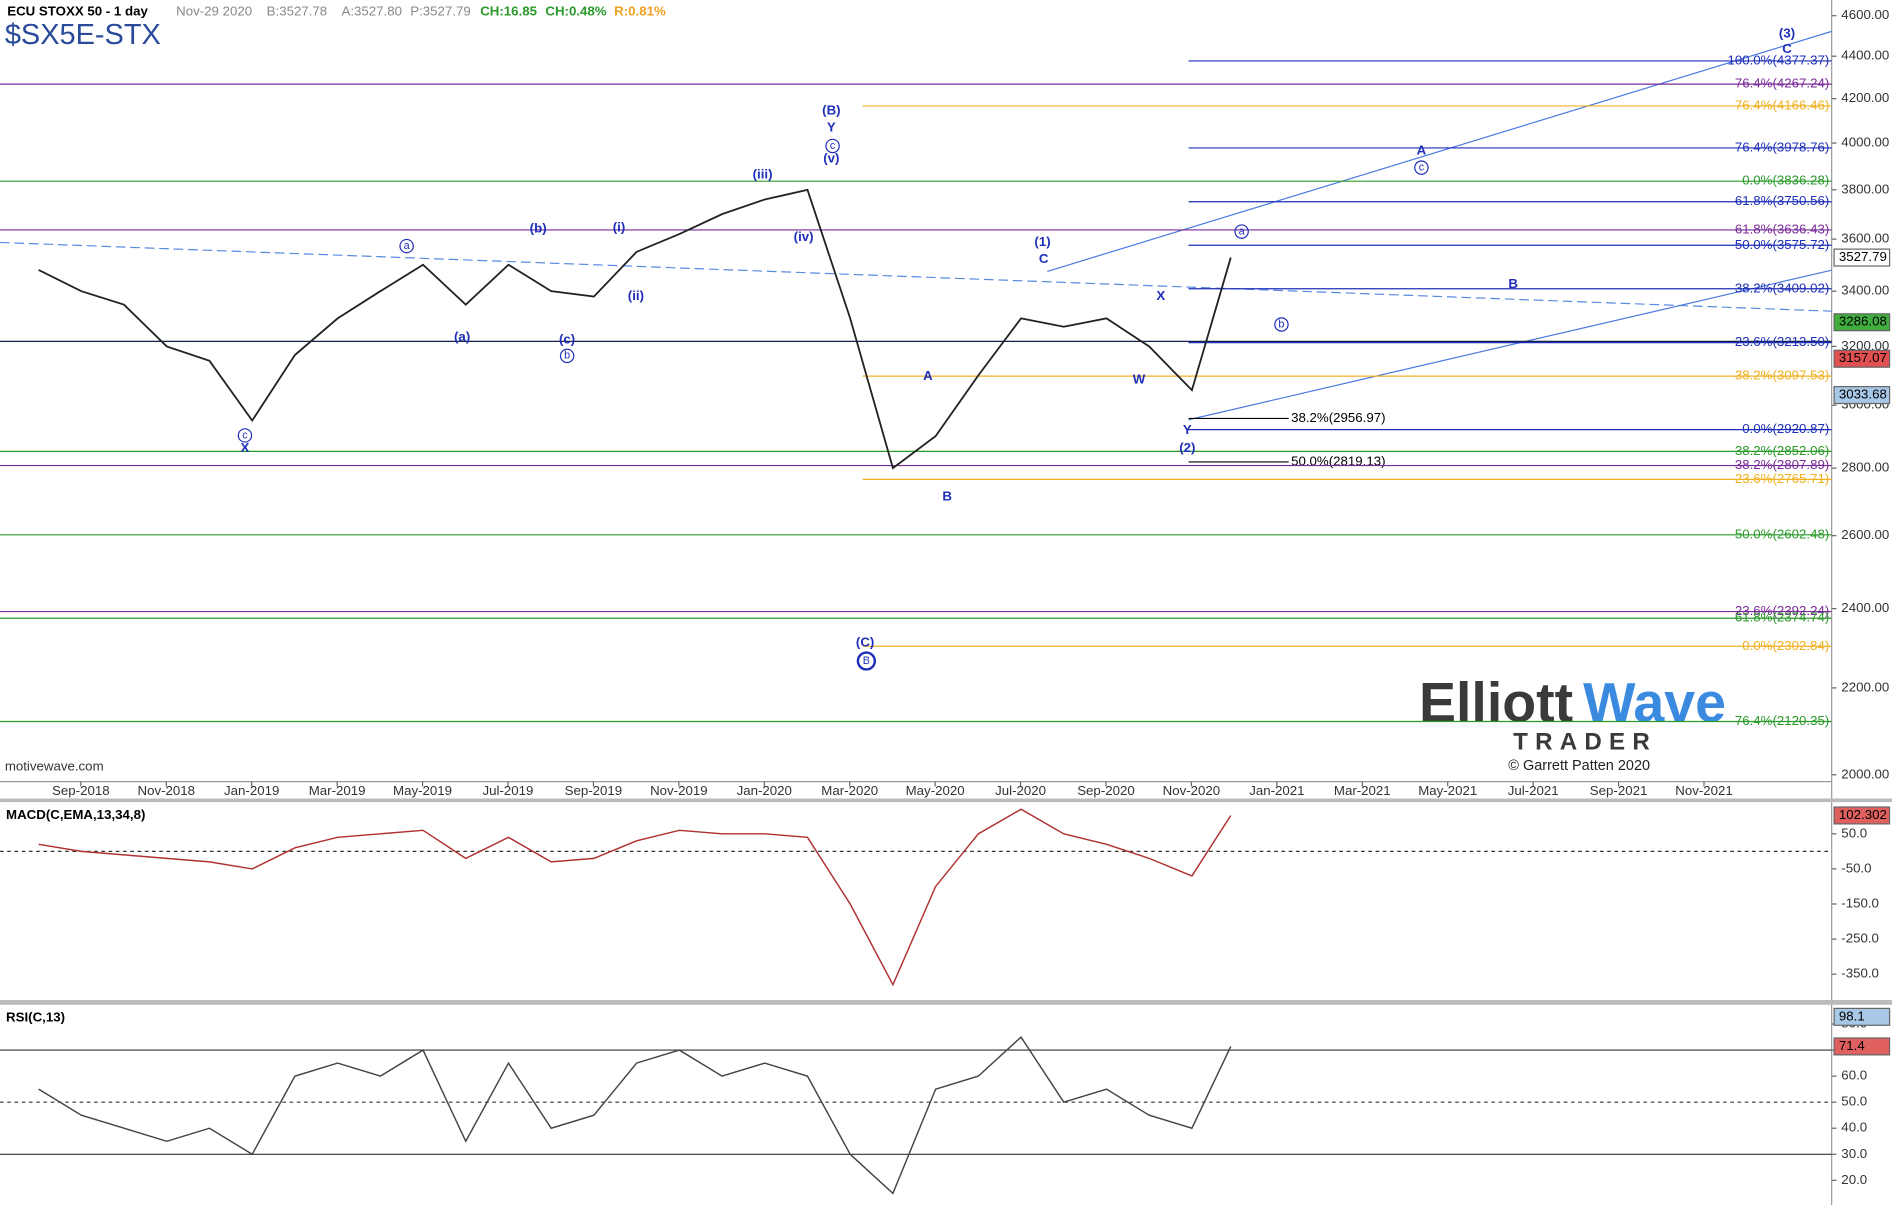 This screenshot has width=1892, height=1205. I want to click on price-box-label: 3286.08, so click(1863, 321).